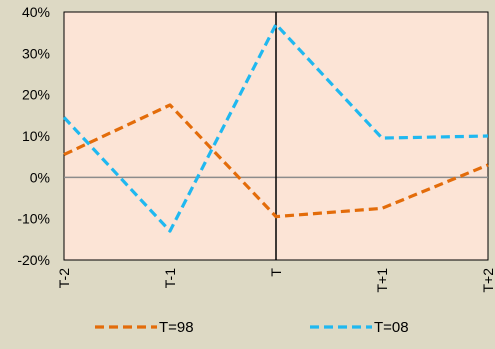 The width and height of the screenshot is (495, 349). I want to click on y-tick-label: 20%, so click(36, 95).